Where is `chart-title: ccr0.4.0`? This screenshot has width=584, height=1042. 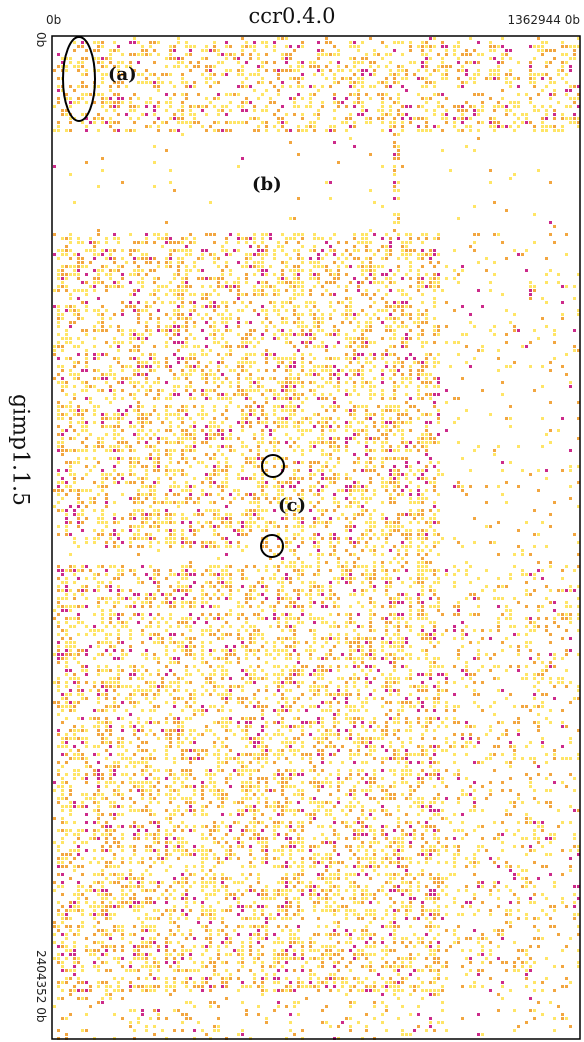 chart-title: ccr0.4.0 is located at coordinates (292, 16).